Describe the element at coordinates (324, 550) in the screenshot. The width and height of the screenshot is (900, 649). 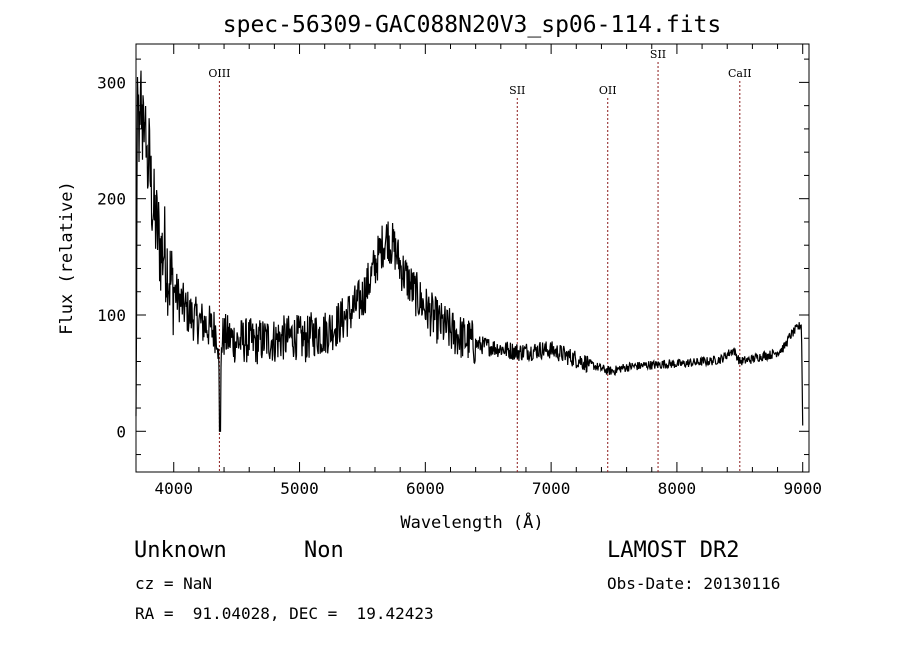
I see `object-subtype: Non` at that location.